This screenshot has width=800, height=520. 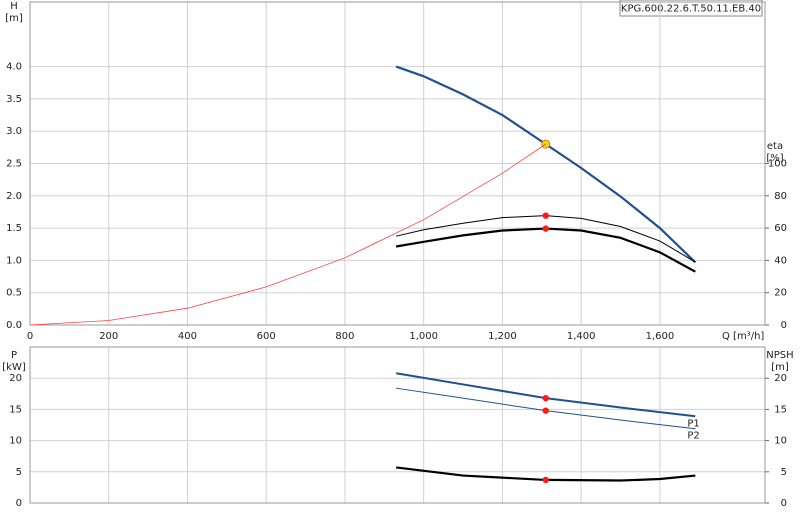 What do you see at coordinates (780, 409) in the screenshot?
I see `y2-tick-label: 15` at bounding box center [780, 409].